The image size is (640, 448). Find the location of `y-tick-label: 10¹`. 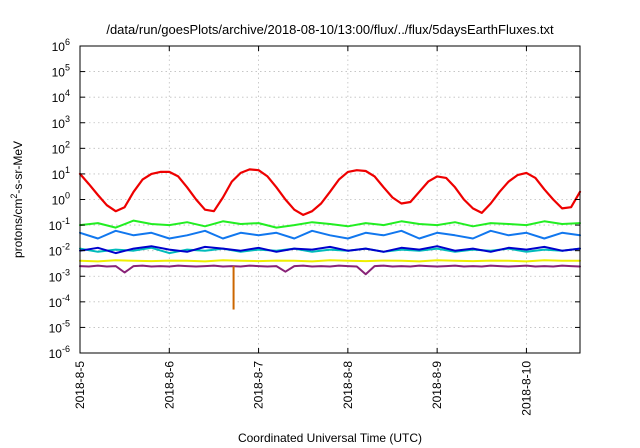

y-tick-label: 10¹ is located at coordinates (61, 173).